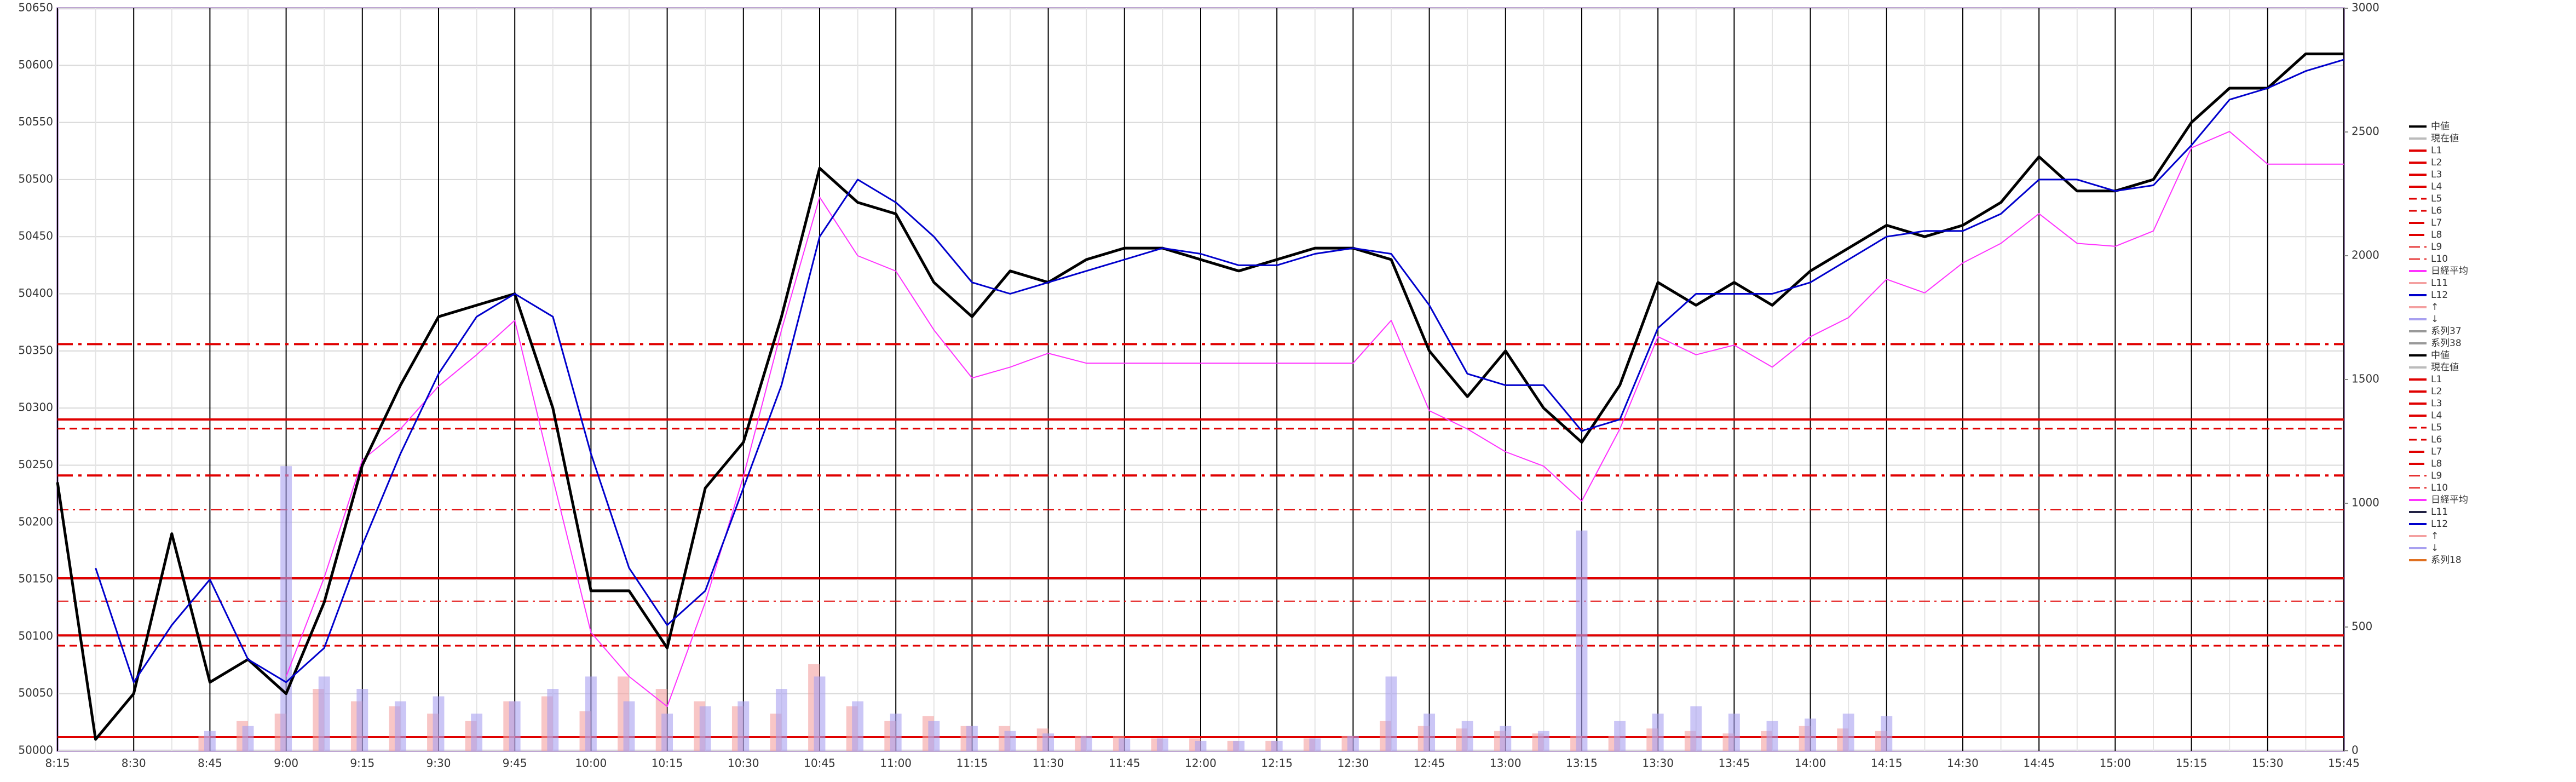 The image size is (2576, 782). Describe the element at coordinates (2435, 548) in the screenshot. I see `legend-label: ↓` at that location.